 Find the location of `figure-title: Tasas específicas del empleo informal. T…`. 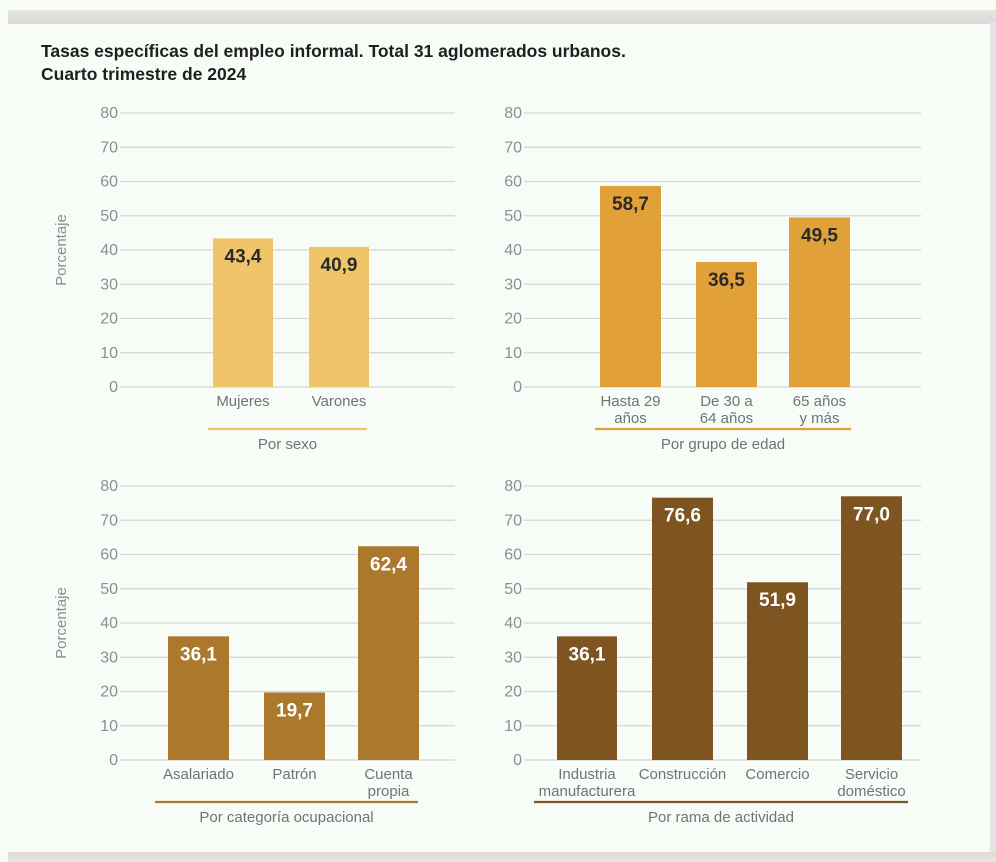

figure-title: Tasas específicas del empleo informal. T… is located at coordinates (333, 63).